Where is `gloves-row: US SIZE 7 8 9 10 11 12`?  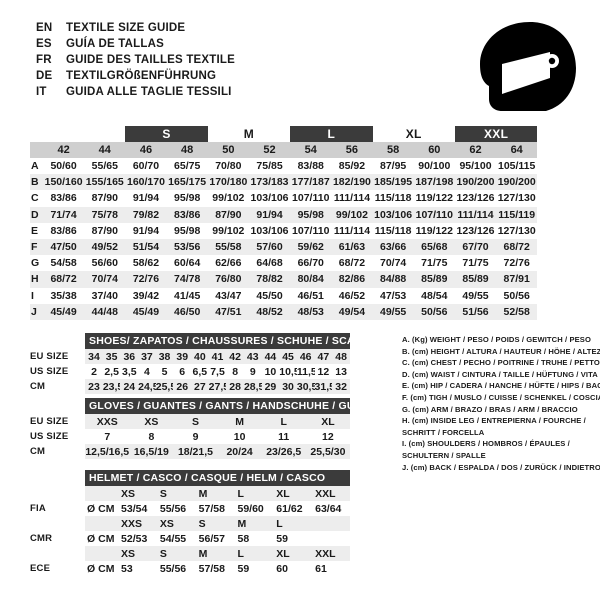 gloves-row: US SIZE 7 8 9 10 11 12 is located at coordinates (190, 436).